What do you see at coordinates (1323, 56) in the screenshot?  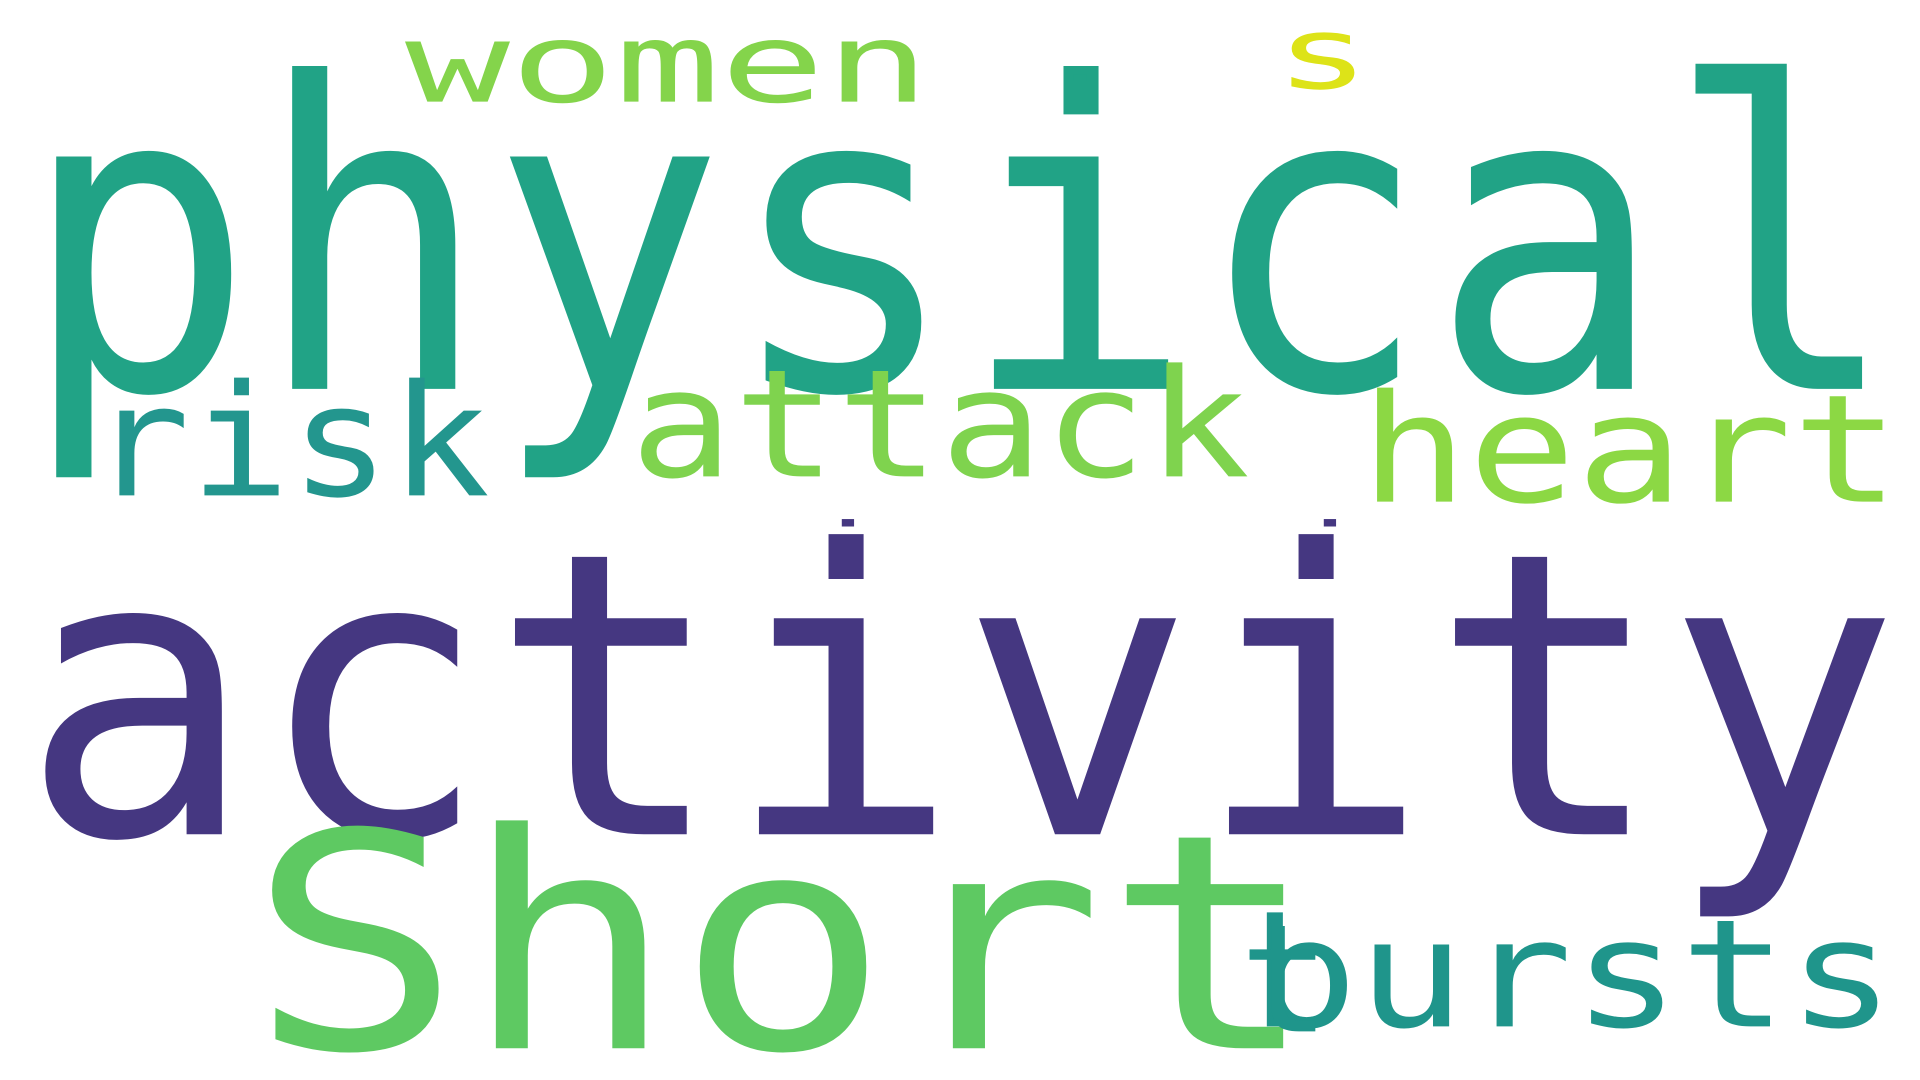 I see `word-s: s` at bounding box center [1323, 56].